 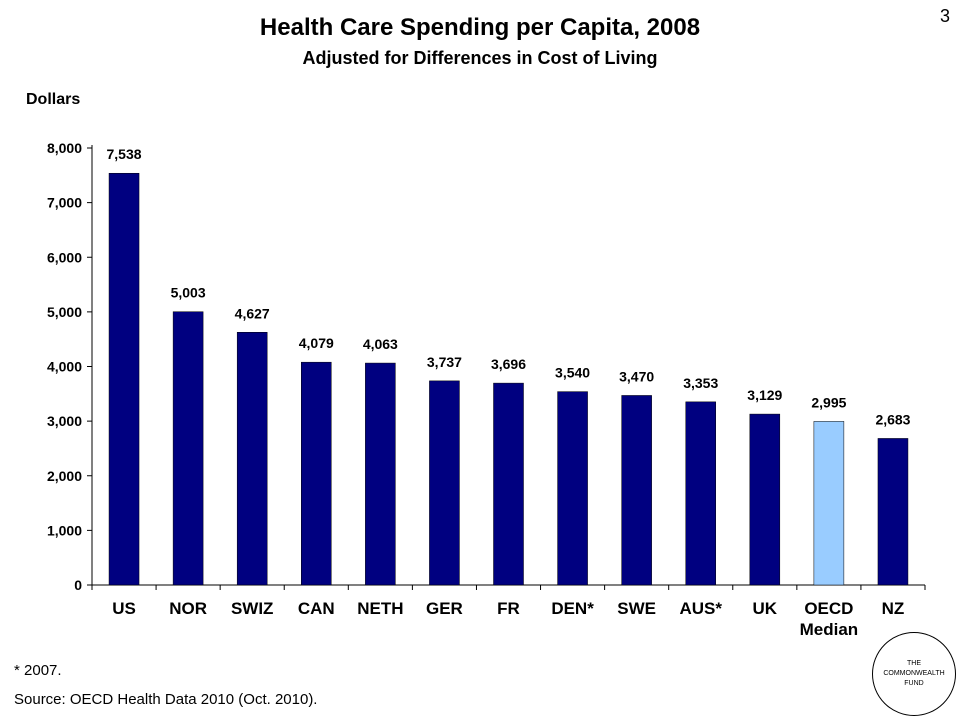 What do you see at coordinates (480, 27) in the screenshot?
I see `chart-title: Health Care Spending per Capita, 2008` at bounding box center [480, 27].